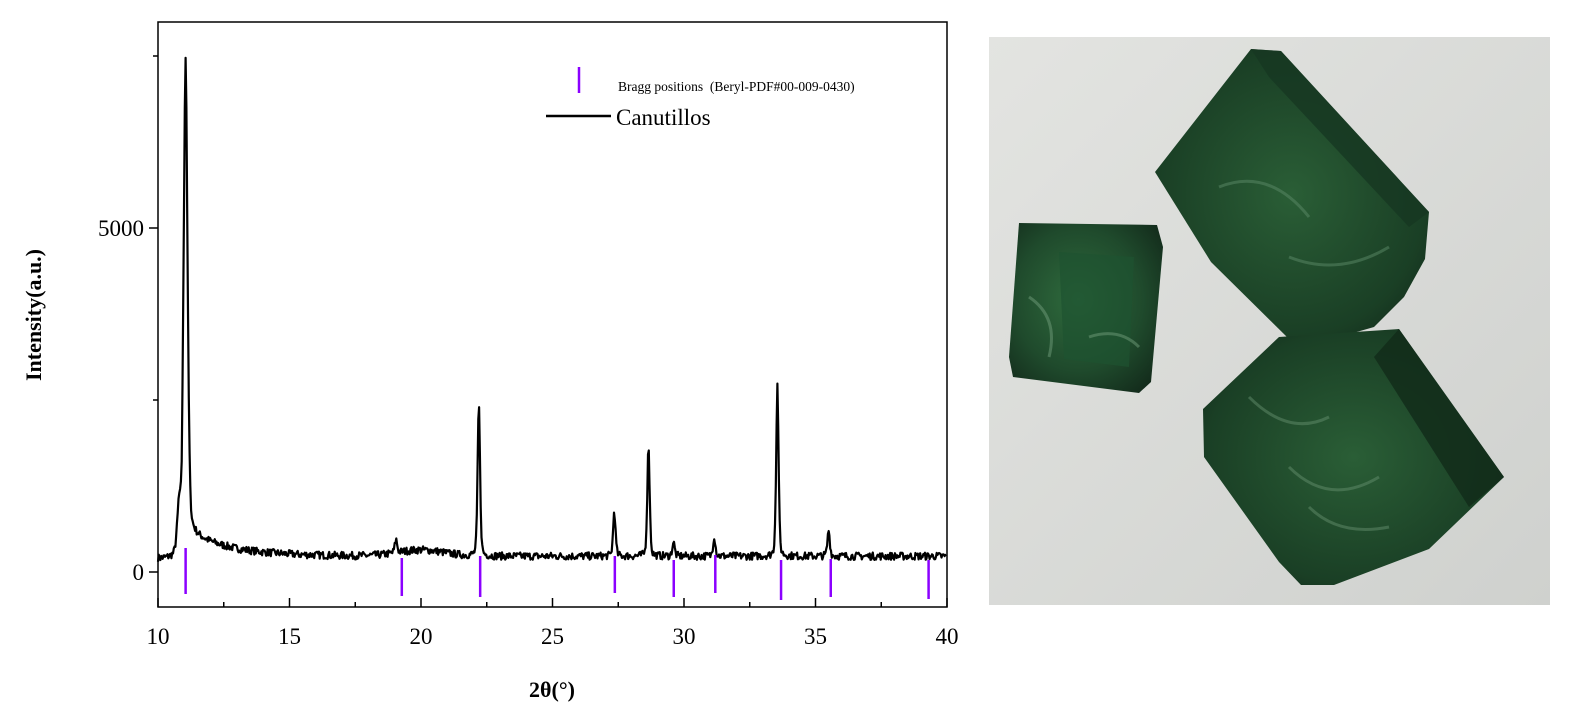 The height and width of the screenshot is (721, 1574). Describe the element at coordinates (552, 636) in the screenshot. I see `x-tick-label: 25` at that location.